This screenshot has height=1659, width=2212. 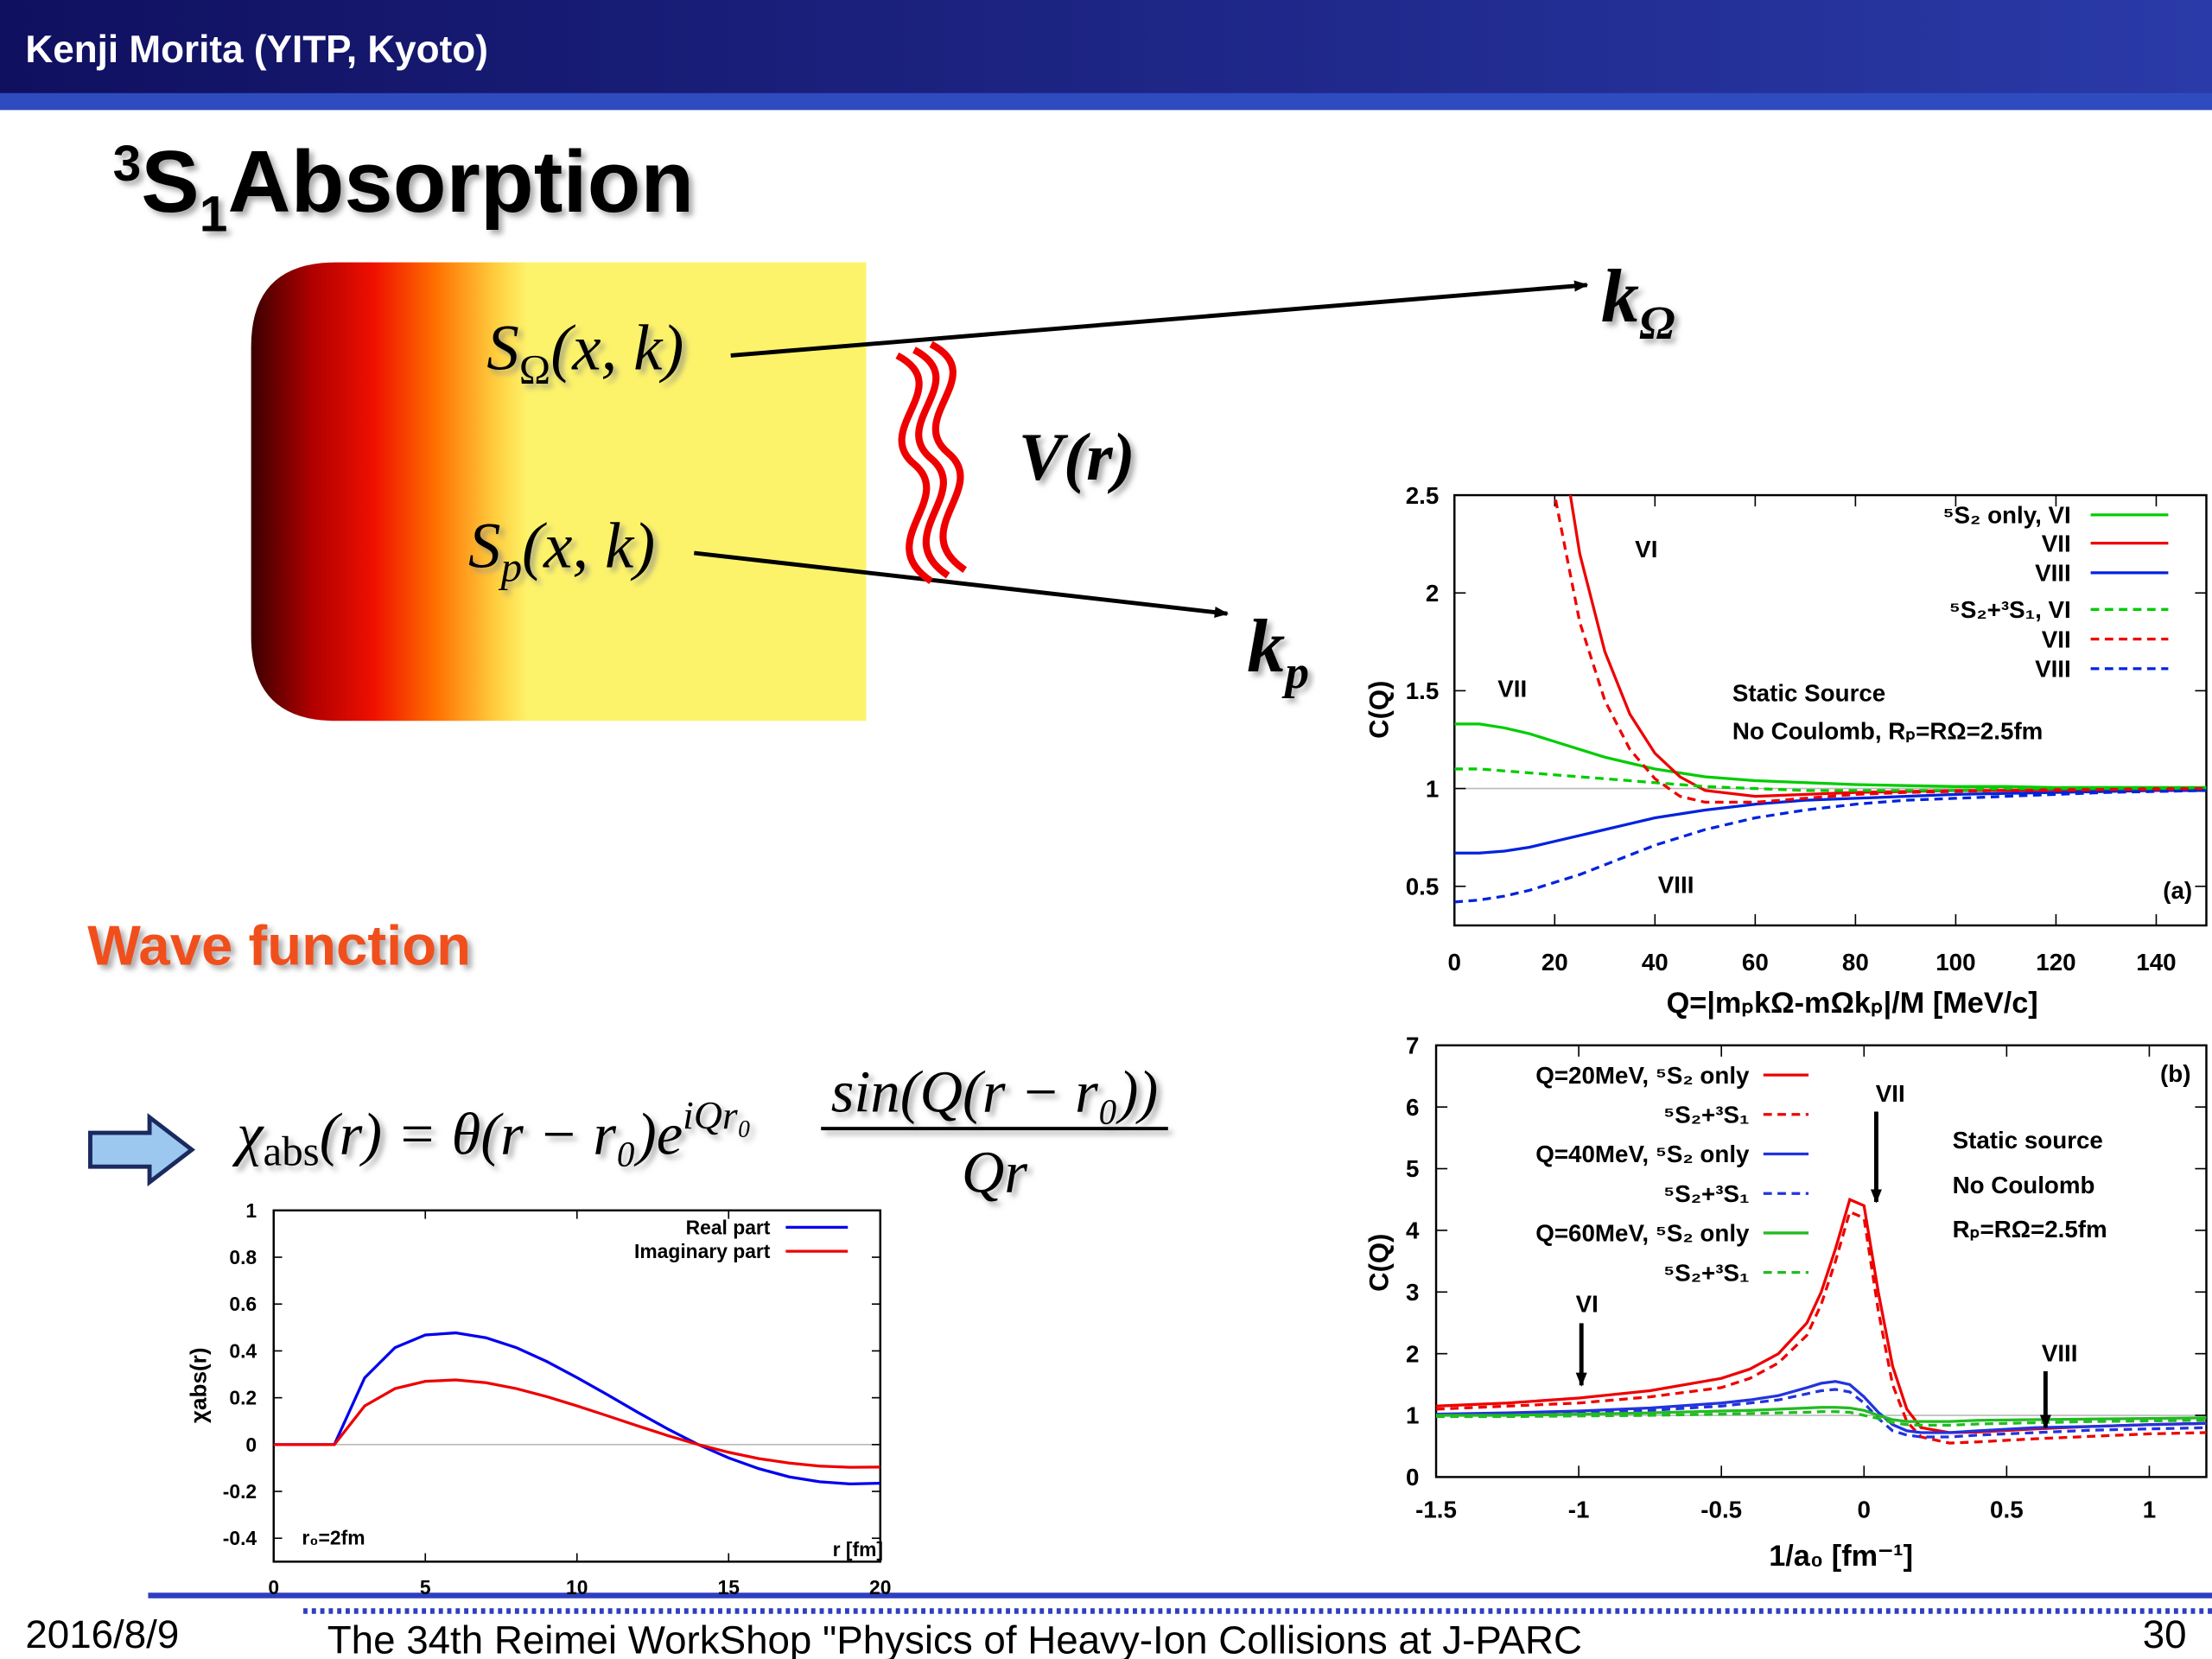 What do you see at coordinates (1106, 101) in the screenshot?
I see `header-stripe` at bounding box center [1106, 101].